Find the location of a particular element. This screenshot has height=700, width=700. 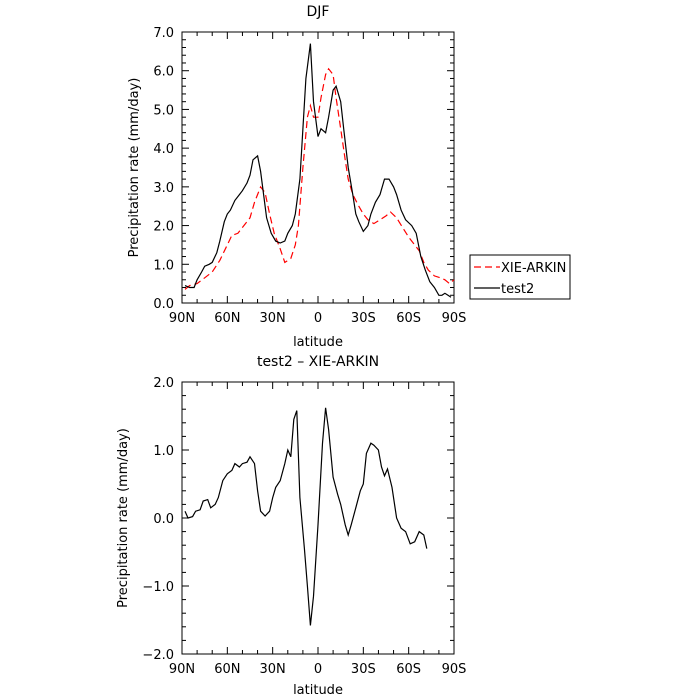

difference-series-line is located at coordinates (306, 516).